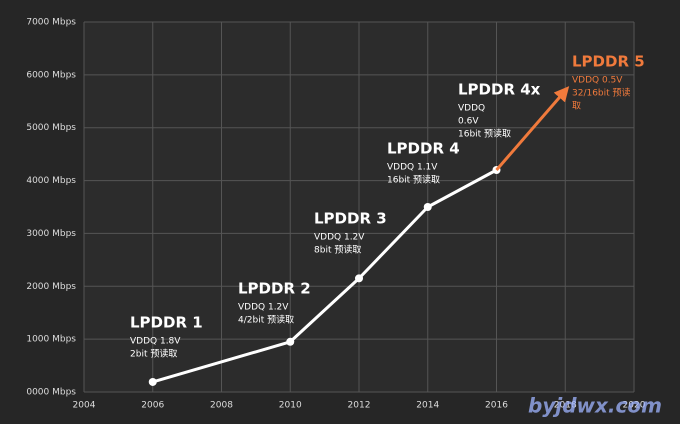 The image size is (680, 424). Describe the element at coordinates (51, 128) in the screenshot. I see `y-tick-label: 5000 Mbps` at that location.